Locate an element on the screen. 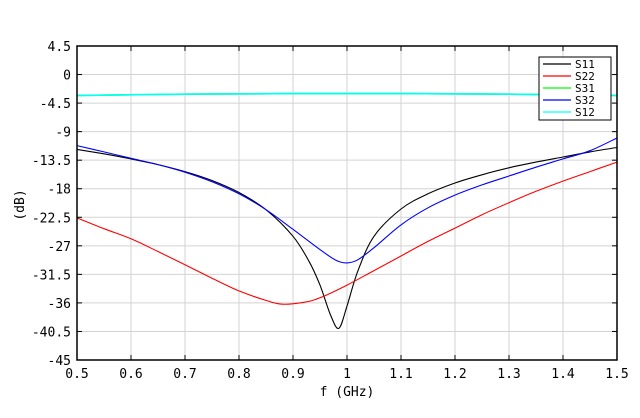 The width and height of the screenshot is (640, 418). y-tick-label: -36 is located at coordinates (59, 304).